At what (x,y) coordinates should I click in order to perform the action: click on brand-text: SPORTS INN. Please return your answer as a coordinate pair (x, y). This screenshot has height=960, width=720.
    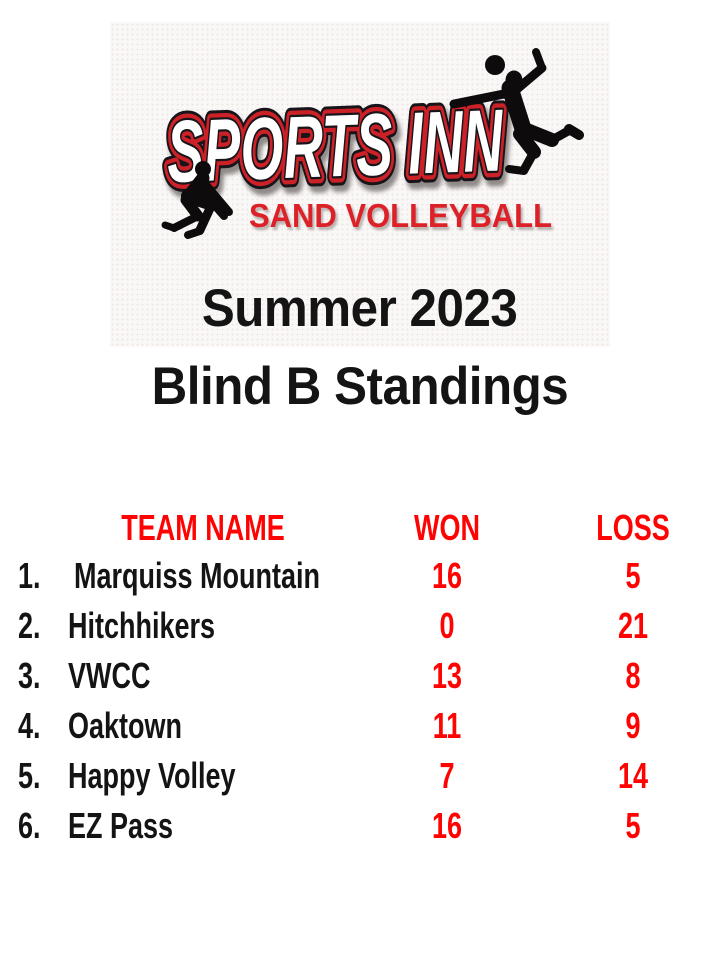
    Looking at the image, I should click on (335, 145).